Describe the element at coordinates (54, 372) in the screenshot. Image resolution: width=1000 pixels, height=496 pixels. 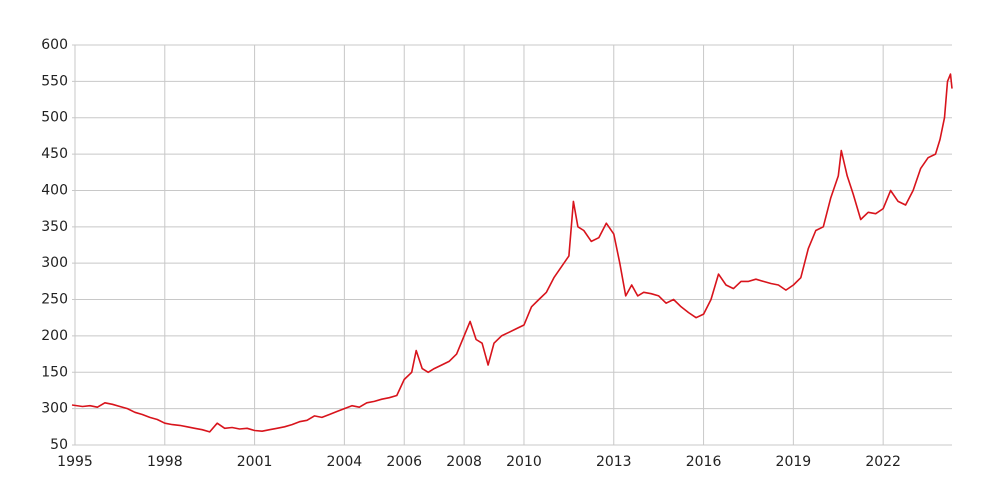
I see `y-tick-label: 150` at that location.